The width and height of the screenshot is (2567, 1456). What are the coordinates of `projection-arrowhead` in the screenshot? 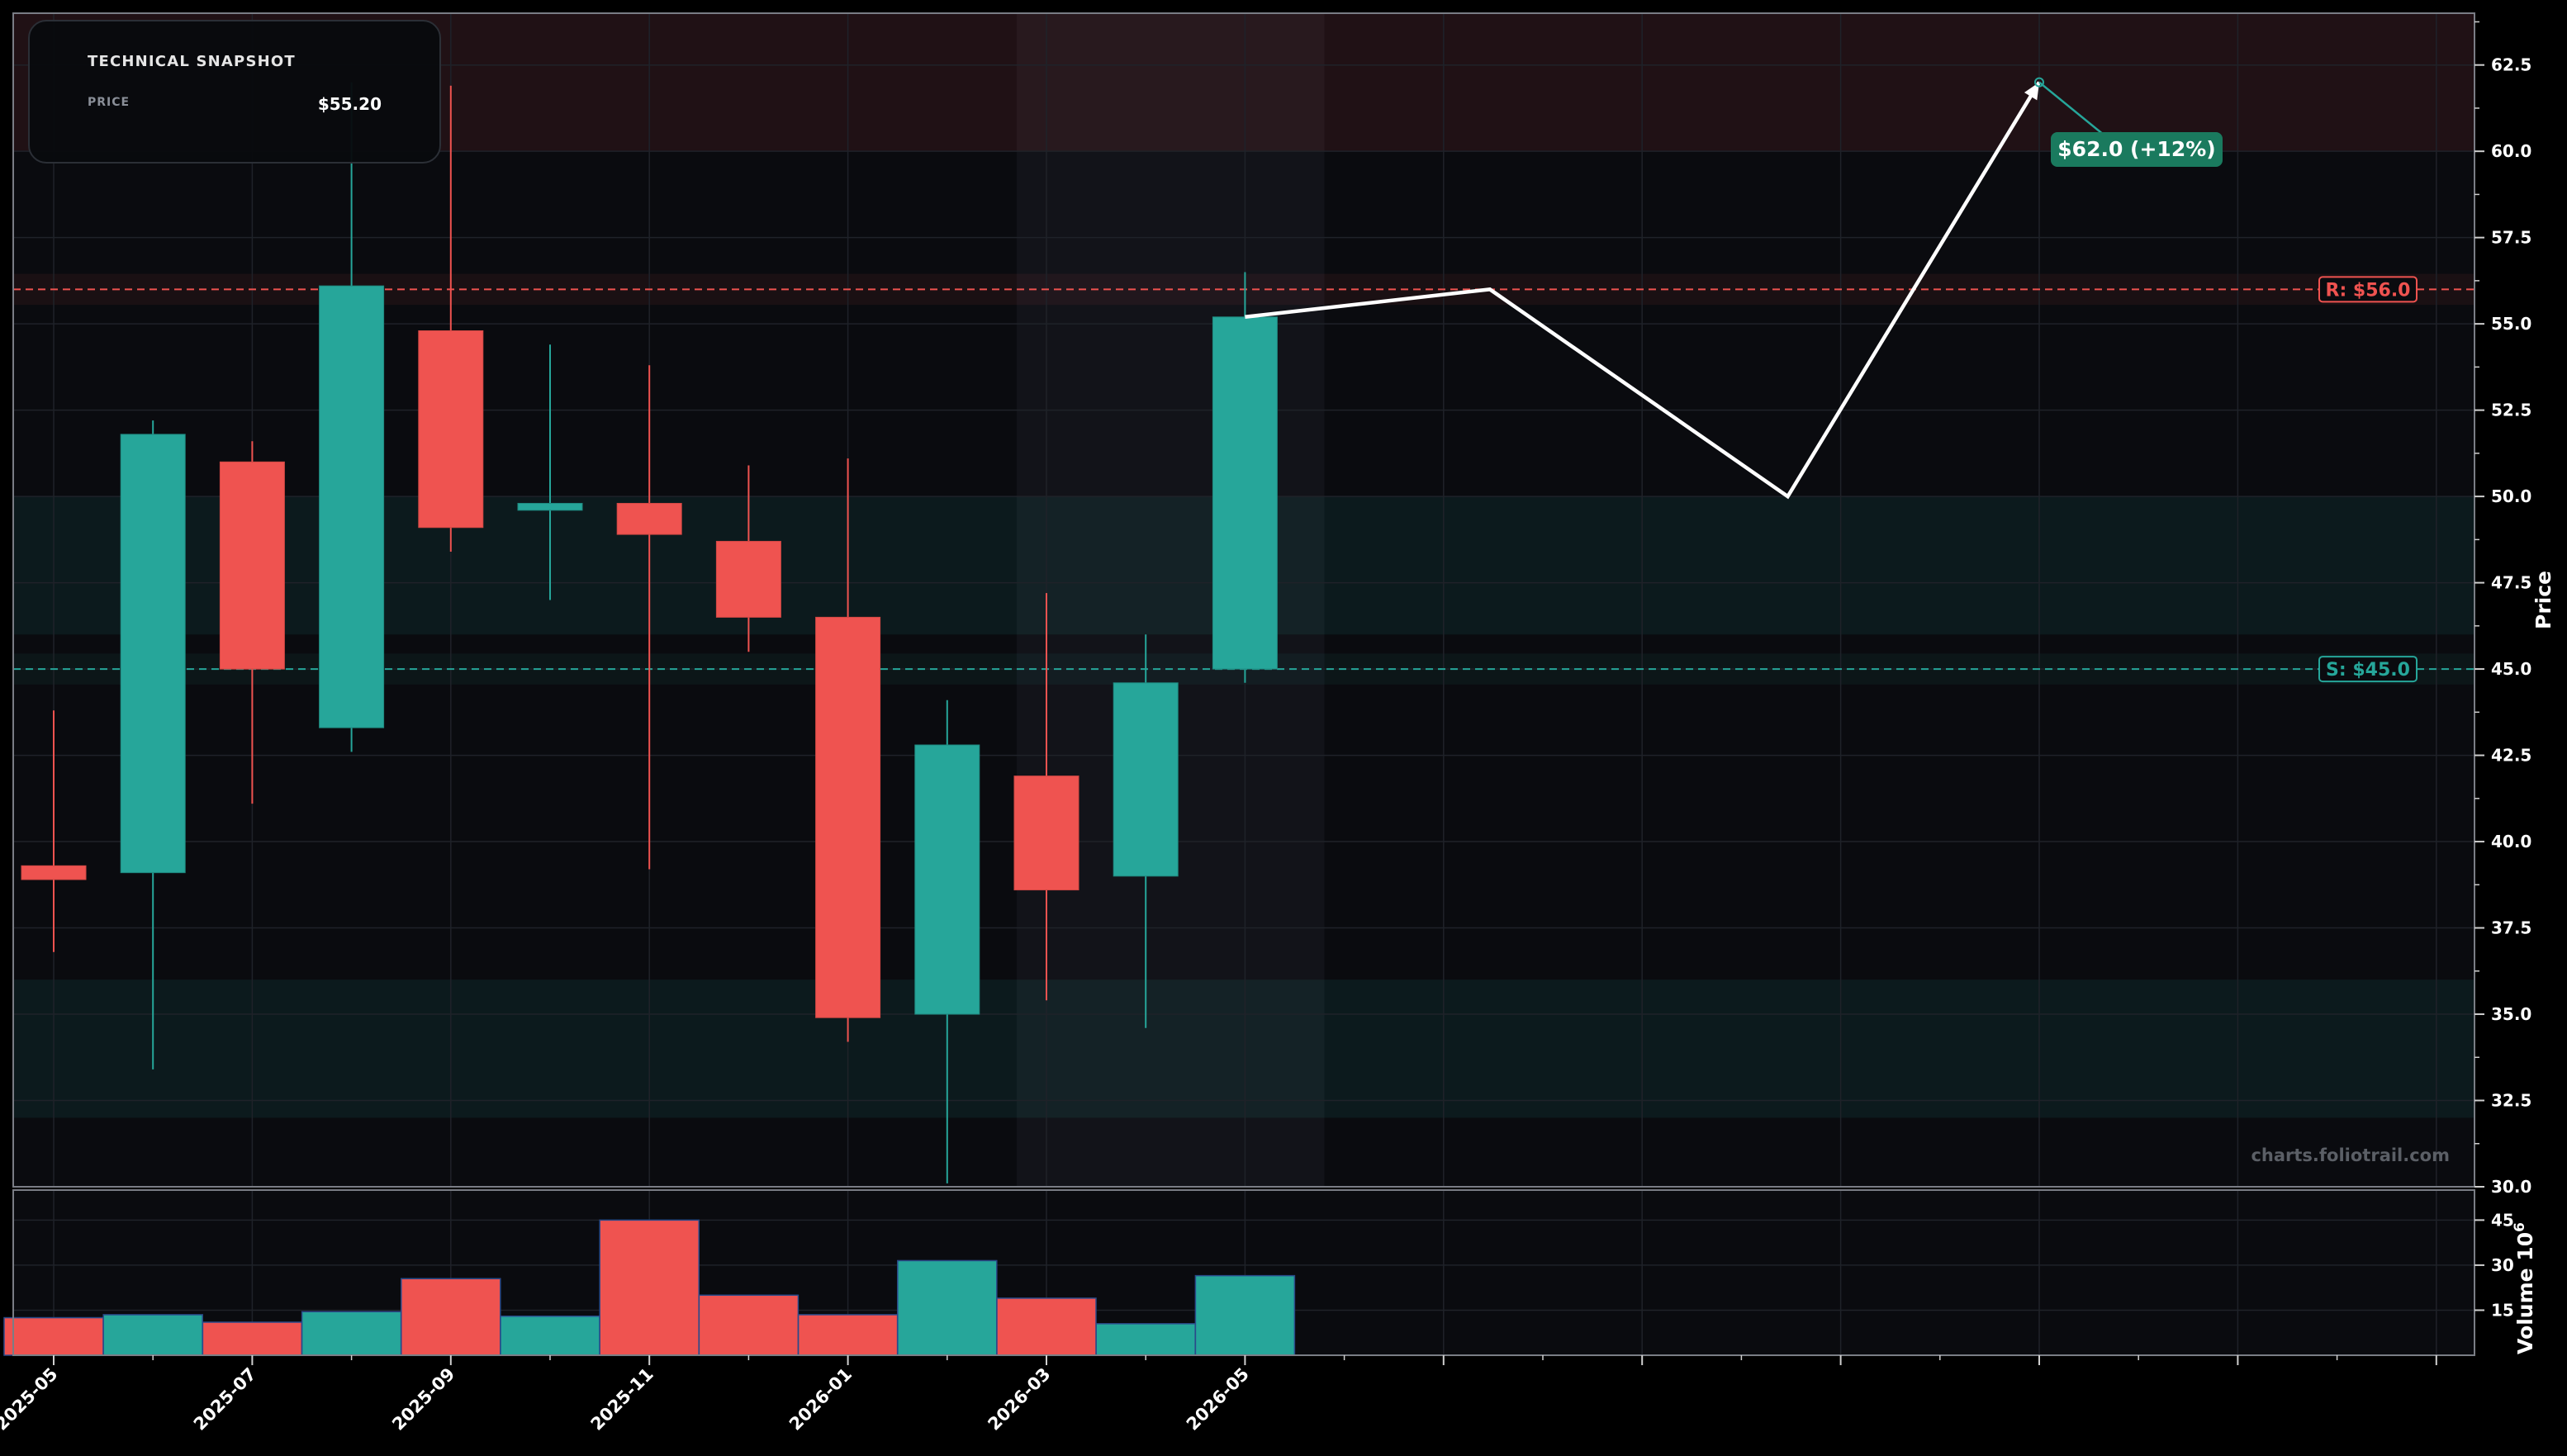 It's located at (2032, 91).